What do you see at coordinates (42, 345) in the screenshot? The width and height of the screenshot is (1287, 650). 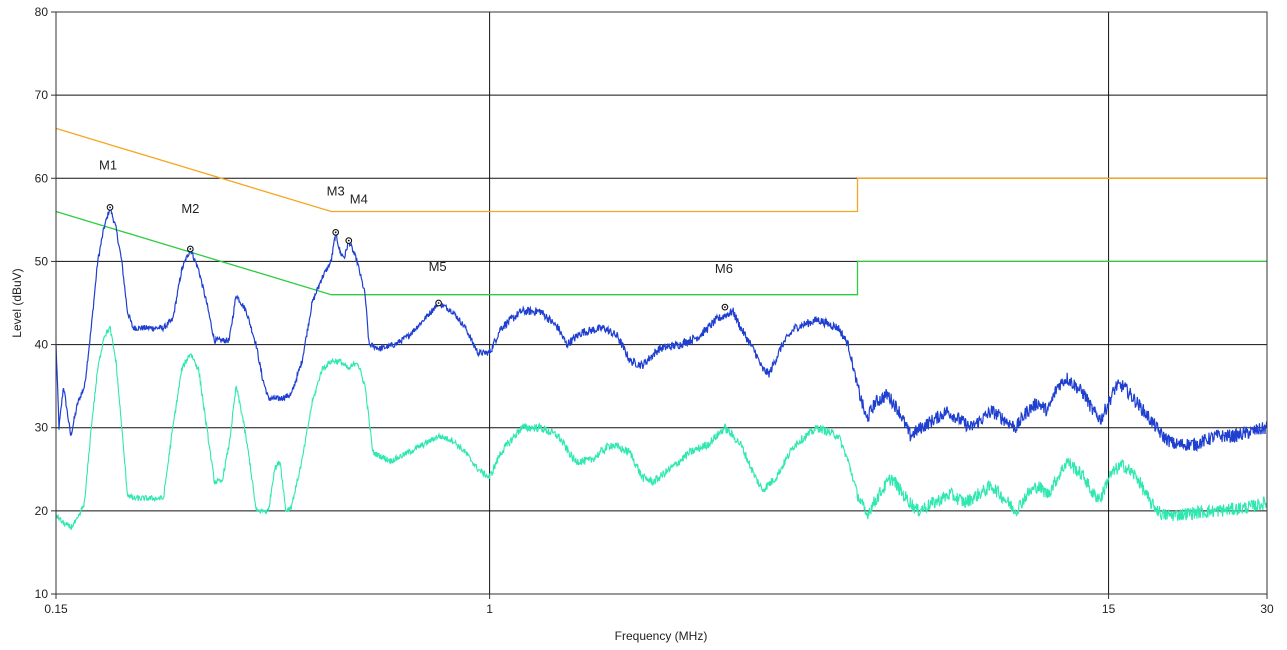 I see `y-tick-label: 40` at bounding box center [42, 345].